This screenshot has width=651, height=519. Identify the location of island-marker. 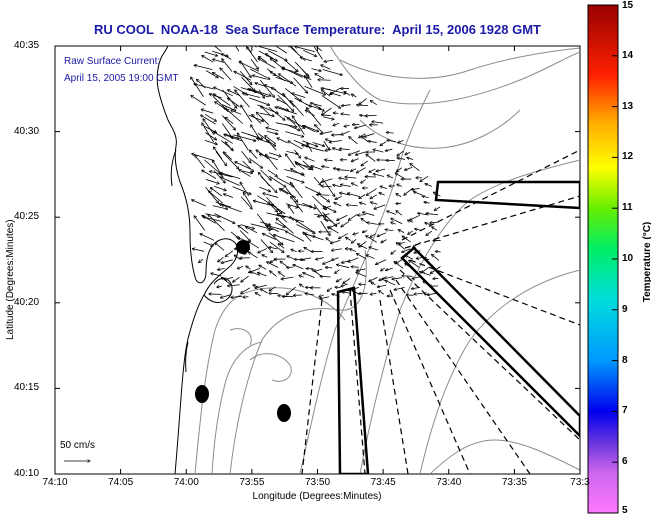
(243, 247).